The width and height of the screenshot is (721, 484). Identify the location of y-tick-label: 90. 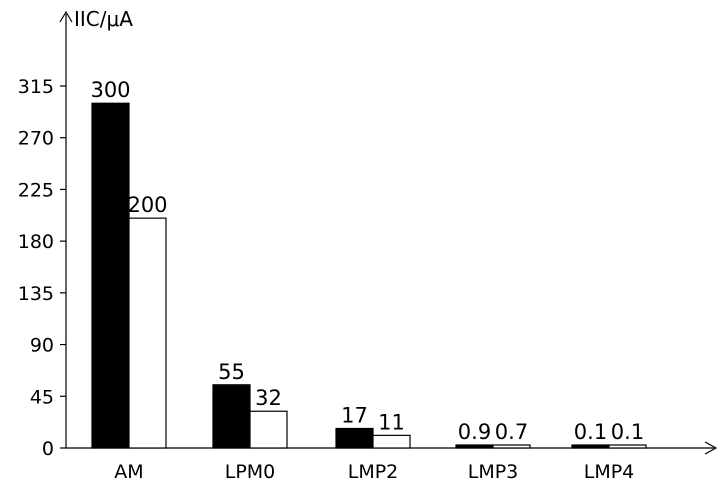
(42, 346).